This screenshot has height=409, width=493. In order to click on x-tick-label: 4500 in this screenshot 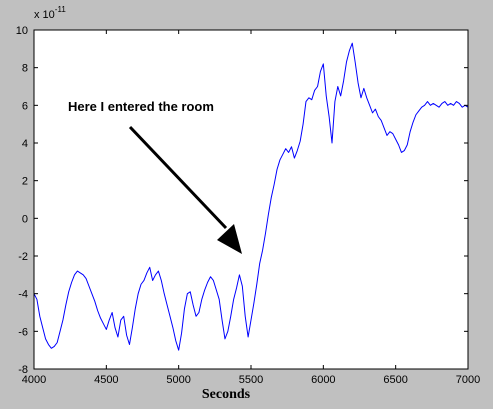, I will do `click(106, 380)`.